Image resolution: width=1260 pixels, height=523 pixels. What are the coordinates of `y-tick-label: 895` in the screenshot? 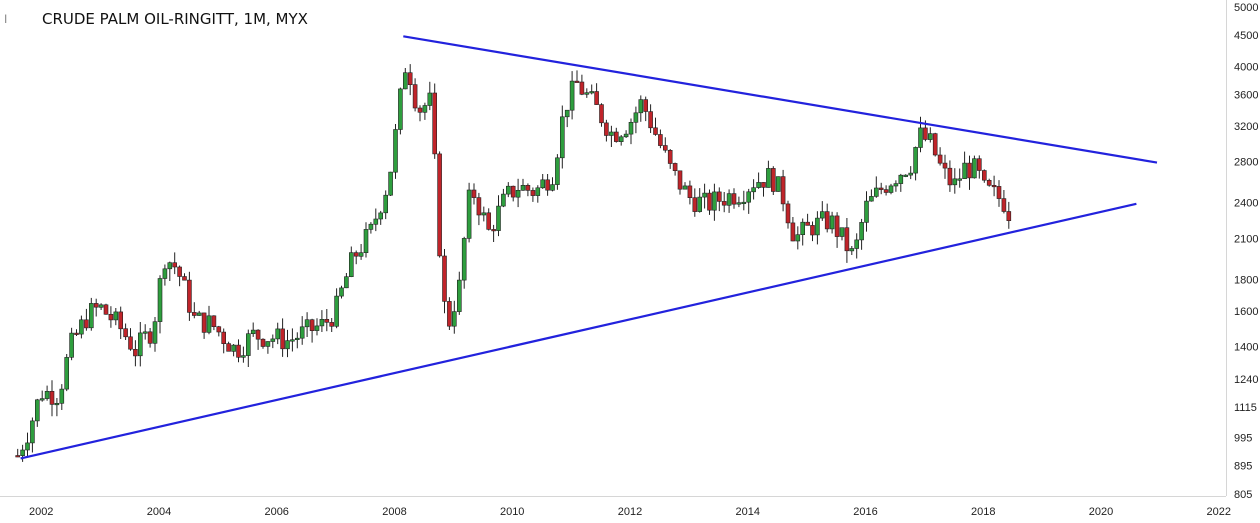 It's located at (1243, 467).